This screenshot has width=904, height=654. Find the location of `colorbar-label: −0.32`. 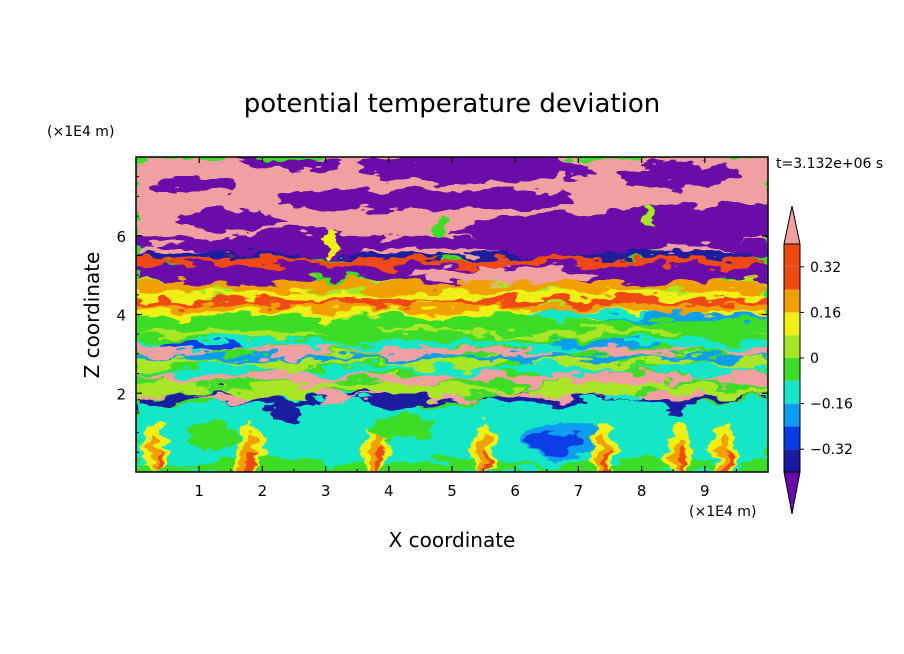

colorbar-label: −0.32 is located at coordinates (831, 450).